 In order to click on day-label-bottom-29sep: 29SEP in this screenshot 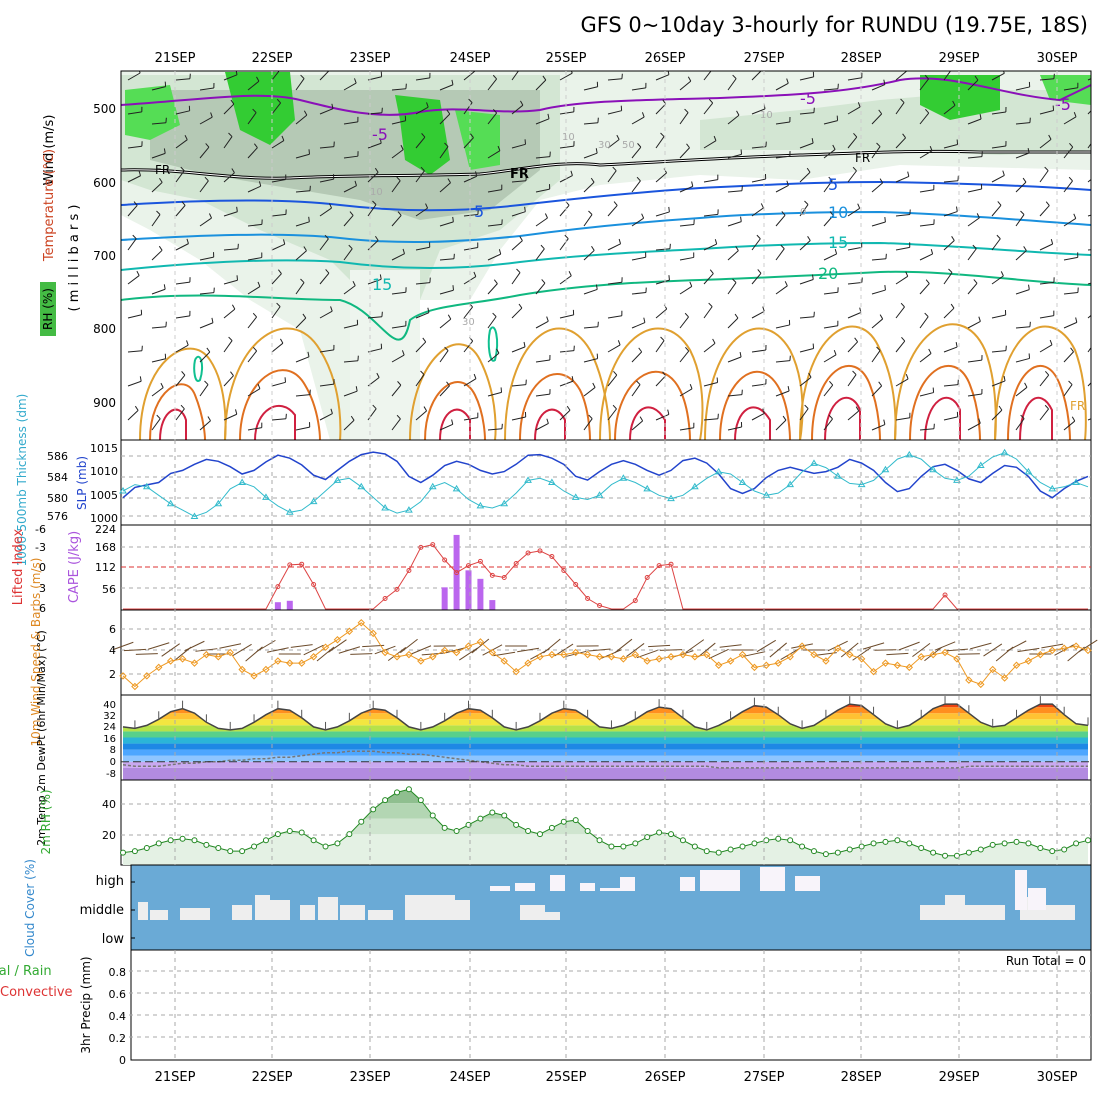, I will do `click(959, 1077)`.